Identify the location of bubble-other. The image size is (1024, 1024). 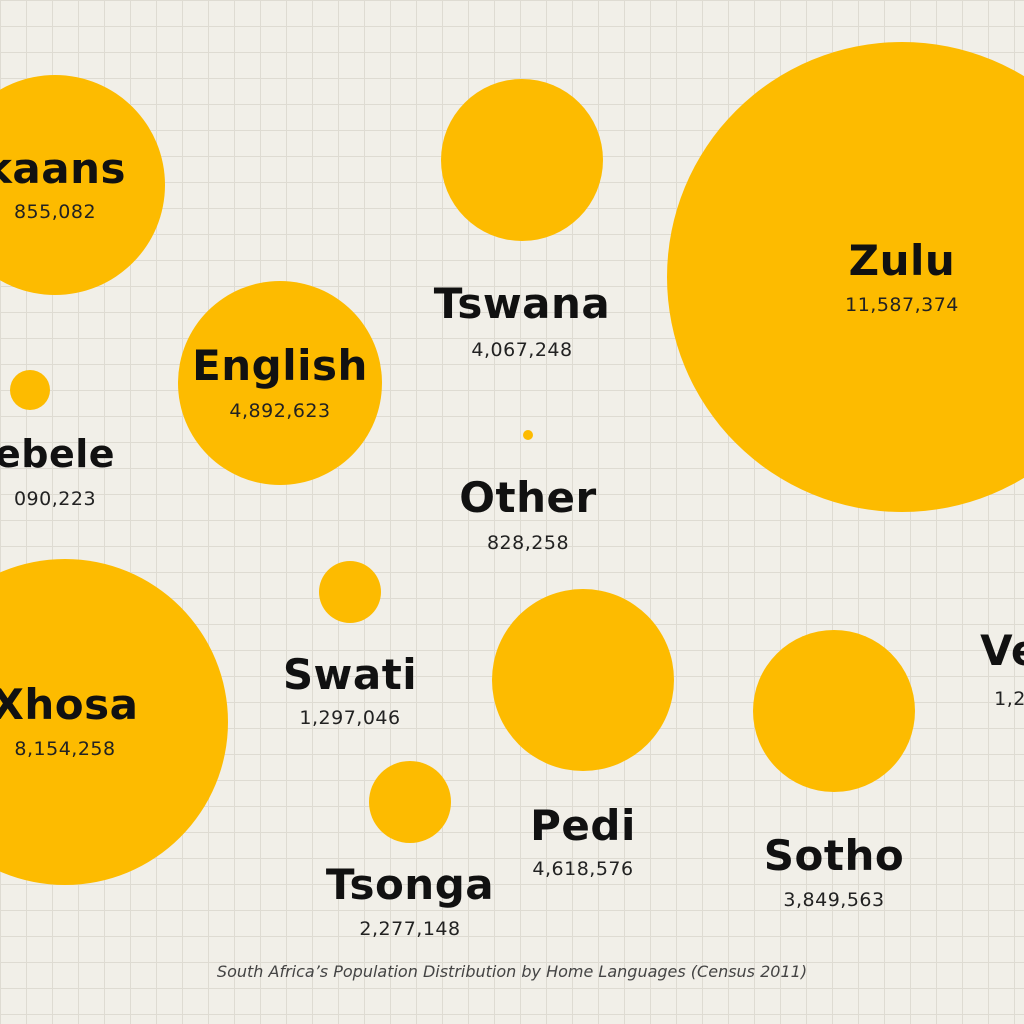
(528, 435).